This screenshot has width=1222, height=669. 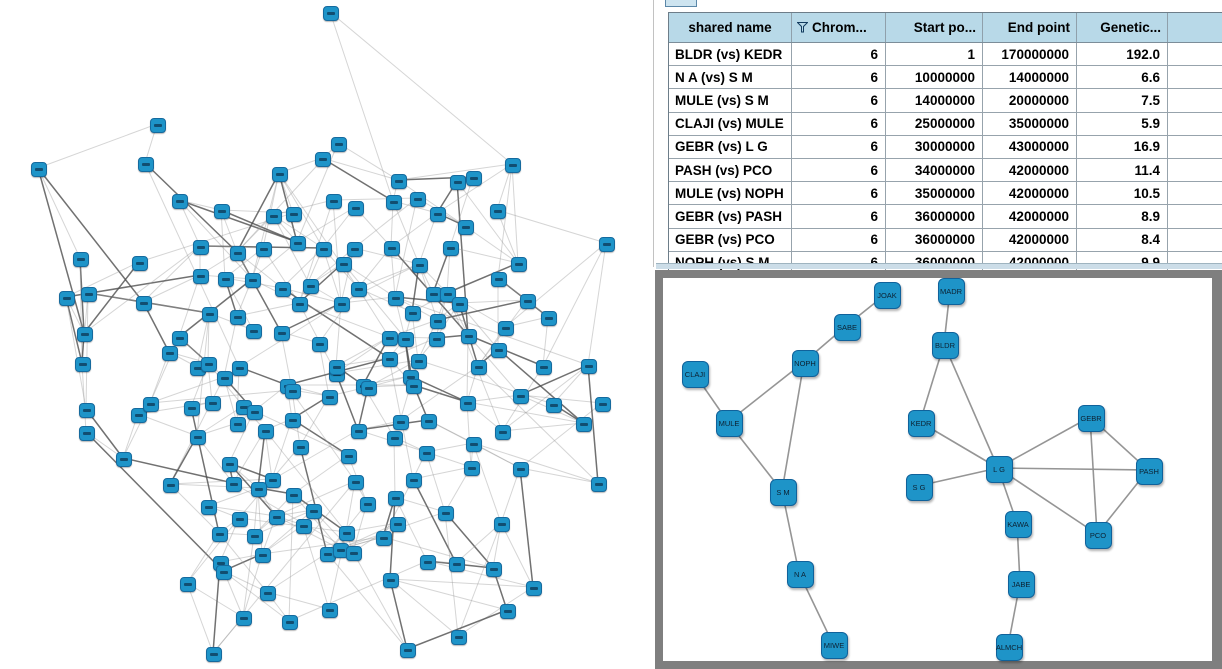 What do you see at coordinates (695, 374) in the screenshot?
I see `network-node-claji: CLAJI` at bounding box center [695, 374].